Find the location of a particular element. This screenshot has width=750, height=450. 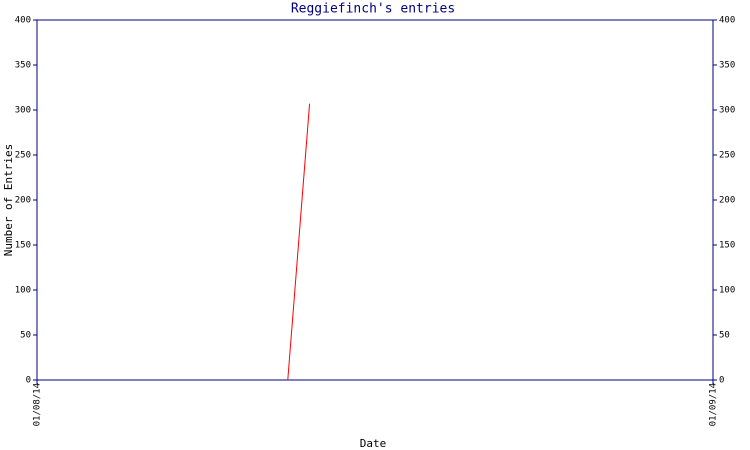

y2-tick-label: 250 is located at coordinates (727, 156).